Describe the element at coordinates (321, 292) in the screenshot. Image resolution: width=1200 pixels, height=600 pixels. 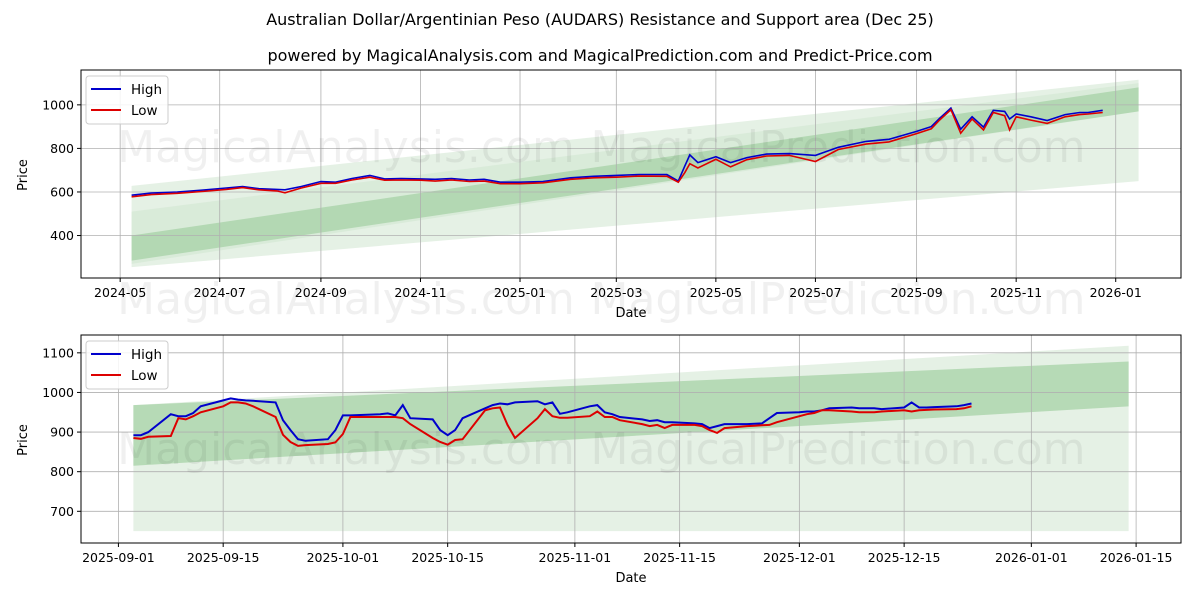
I see `x-tick-label: 2024-09` at that location.